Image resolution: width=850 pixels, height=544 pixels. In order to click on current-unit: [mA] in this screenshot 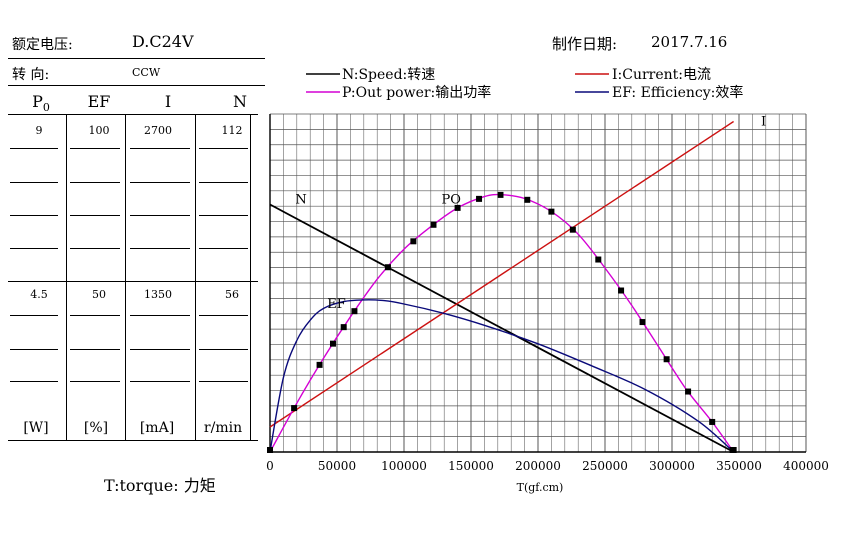, I will do `click(157, 428)`.